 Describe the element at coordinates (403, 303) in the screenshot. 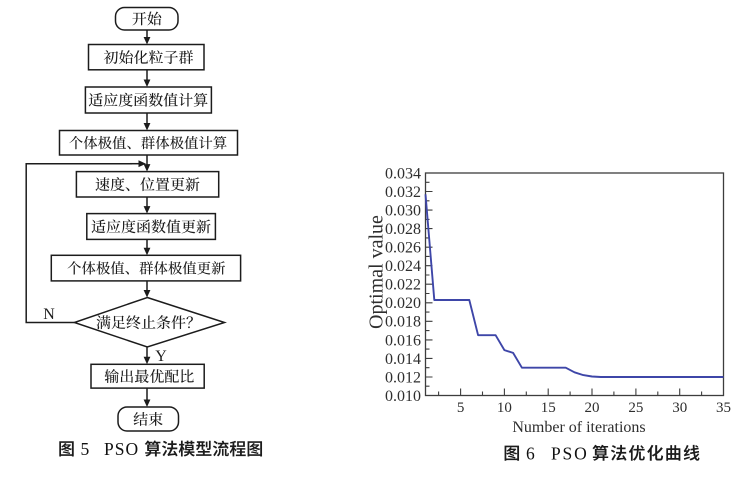

I see `svg-text: 0.020` at that location.